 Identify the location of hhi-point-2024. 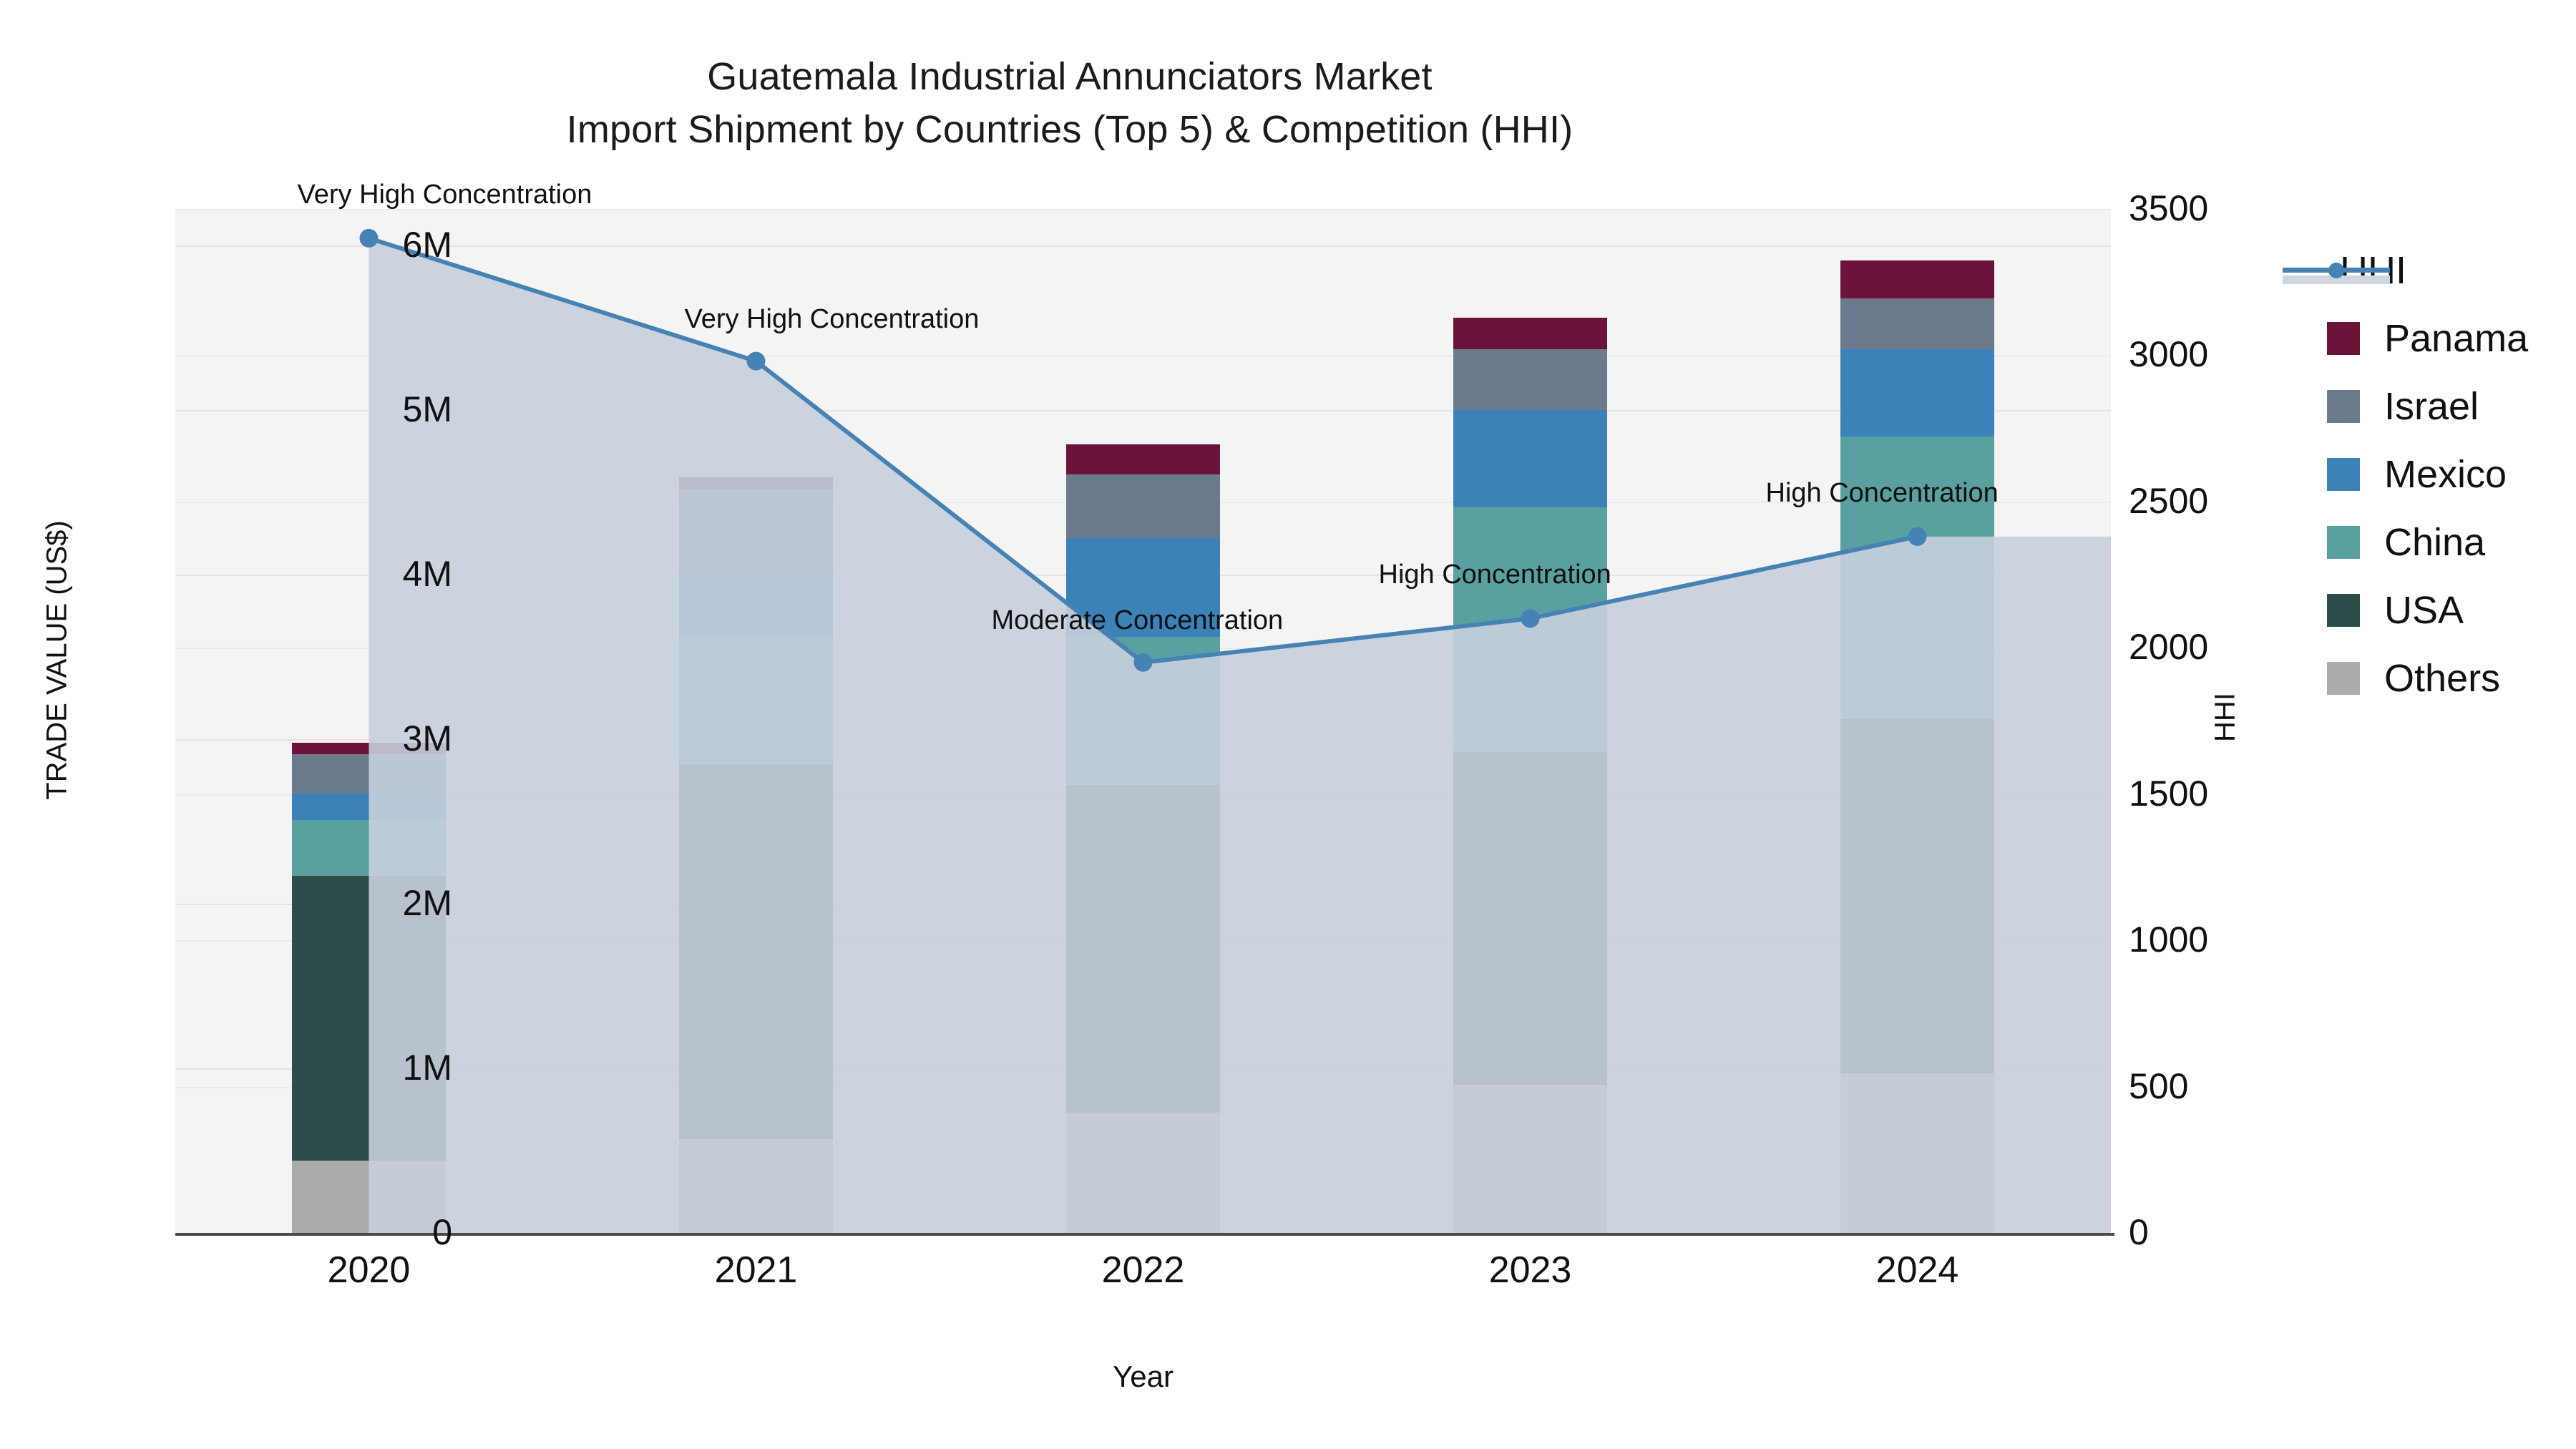
(1917, 536).